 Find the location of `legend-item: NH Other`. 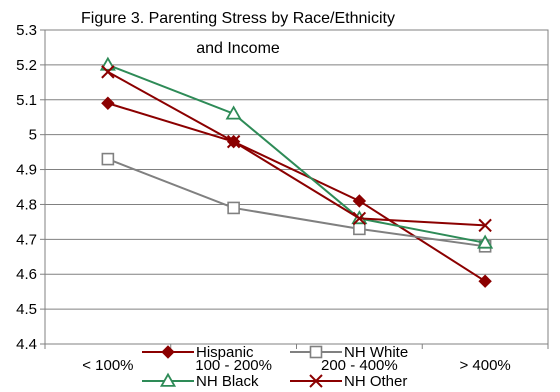

legend-item: NH Other is located at coordinates (348, 381).